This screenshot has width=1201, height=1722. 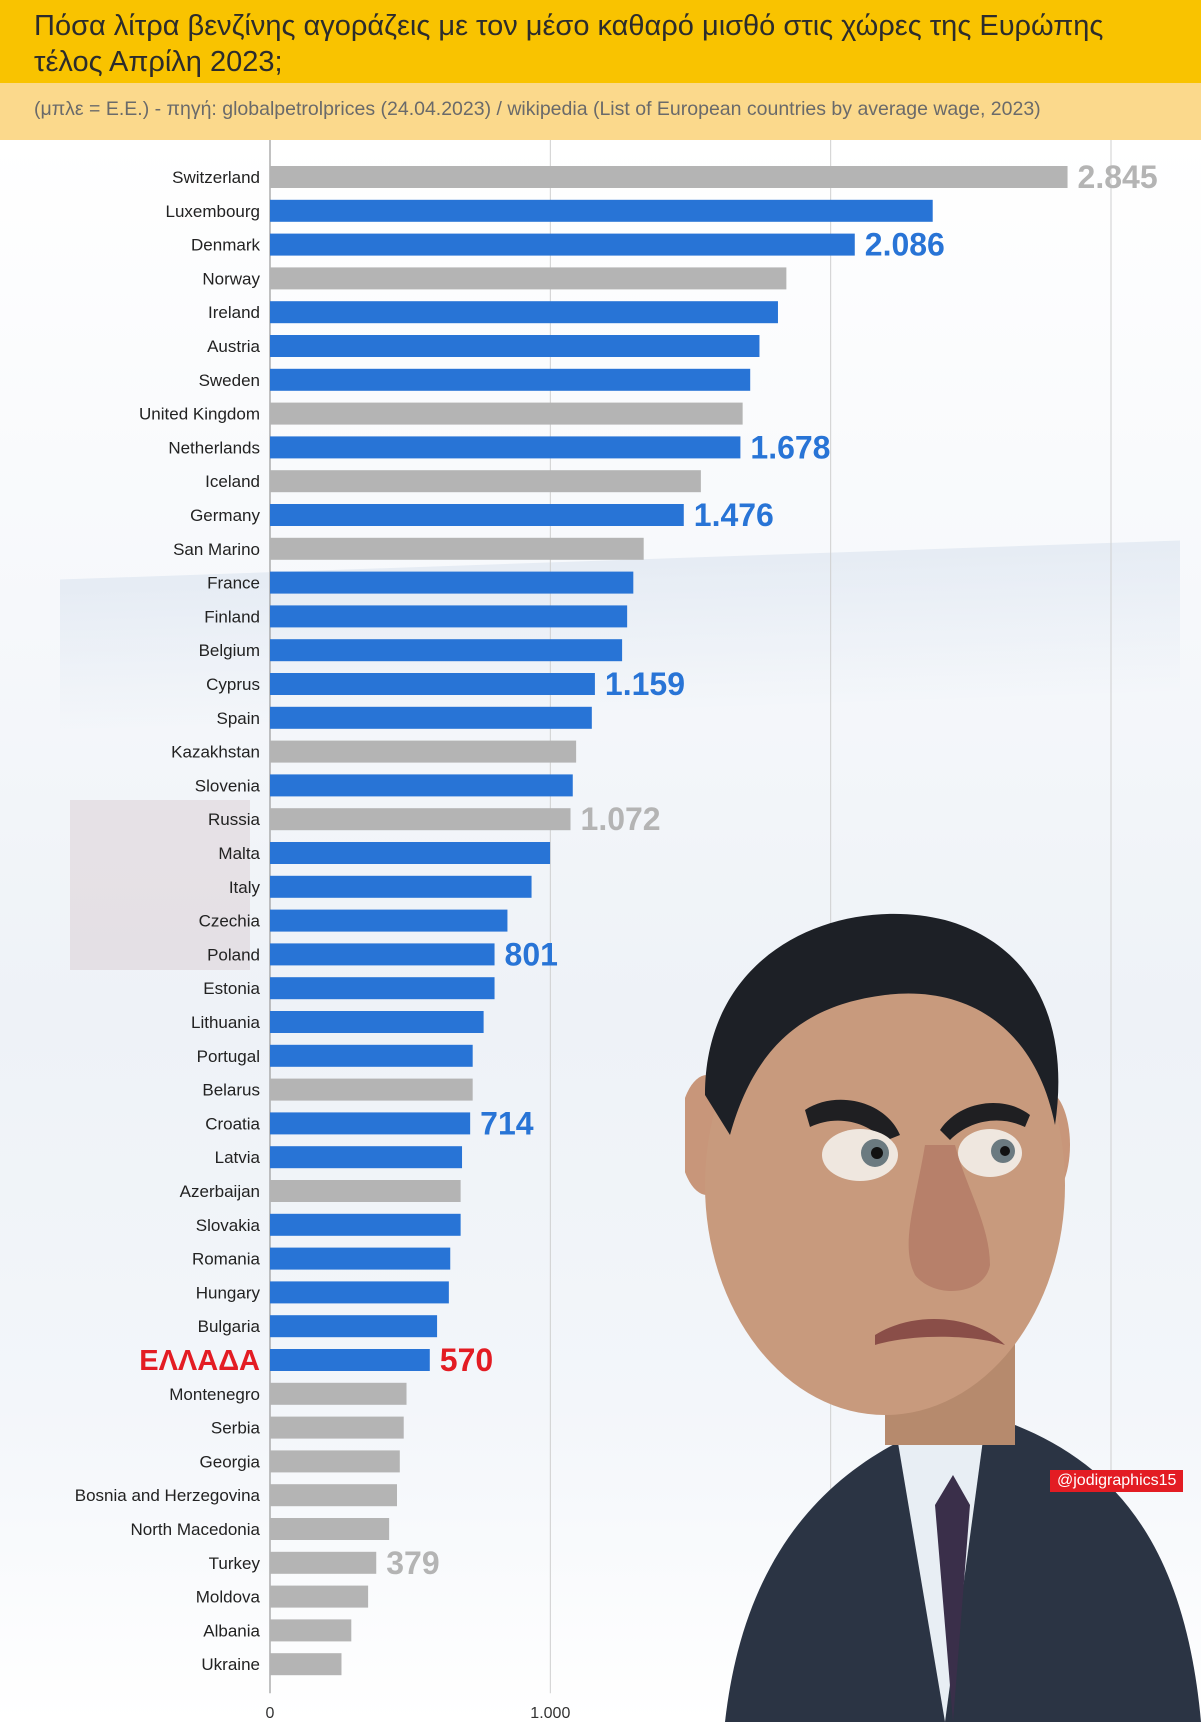 What do you see at coordinates (199, 414) in the screenshot?
I see `category-label: United Kingdom` at bounding box center [199, 414].